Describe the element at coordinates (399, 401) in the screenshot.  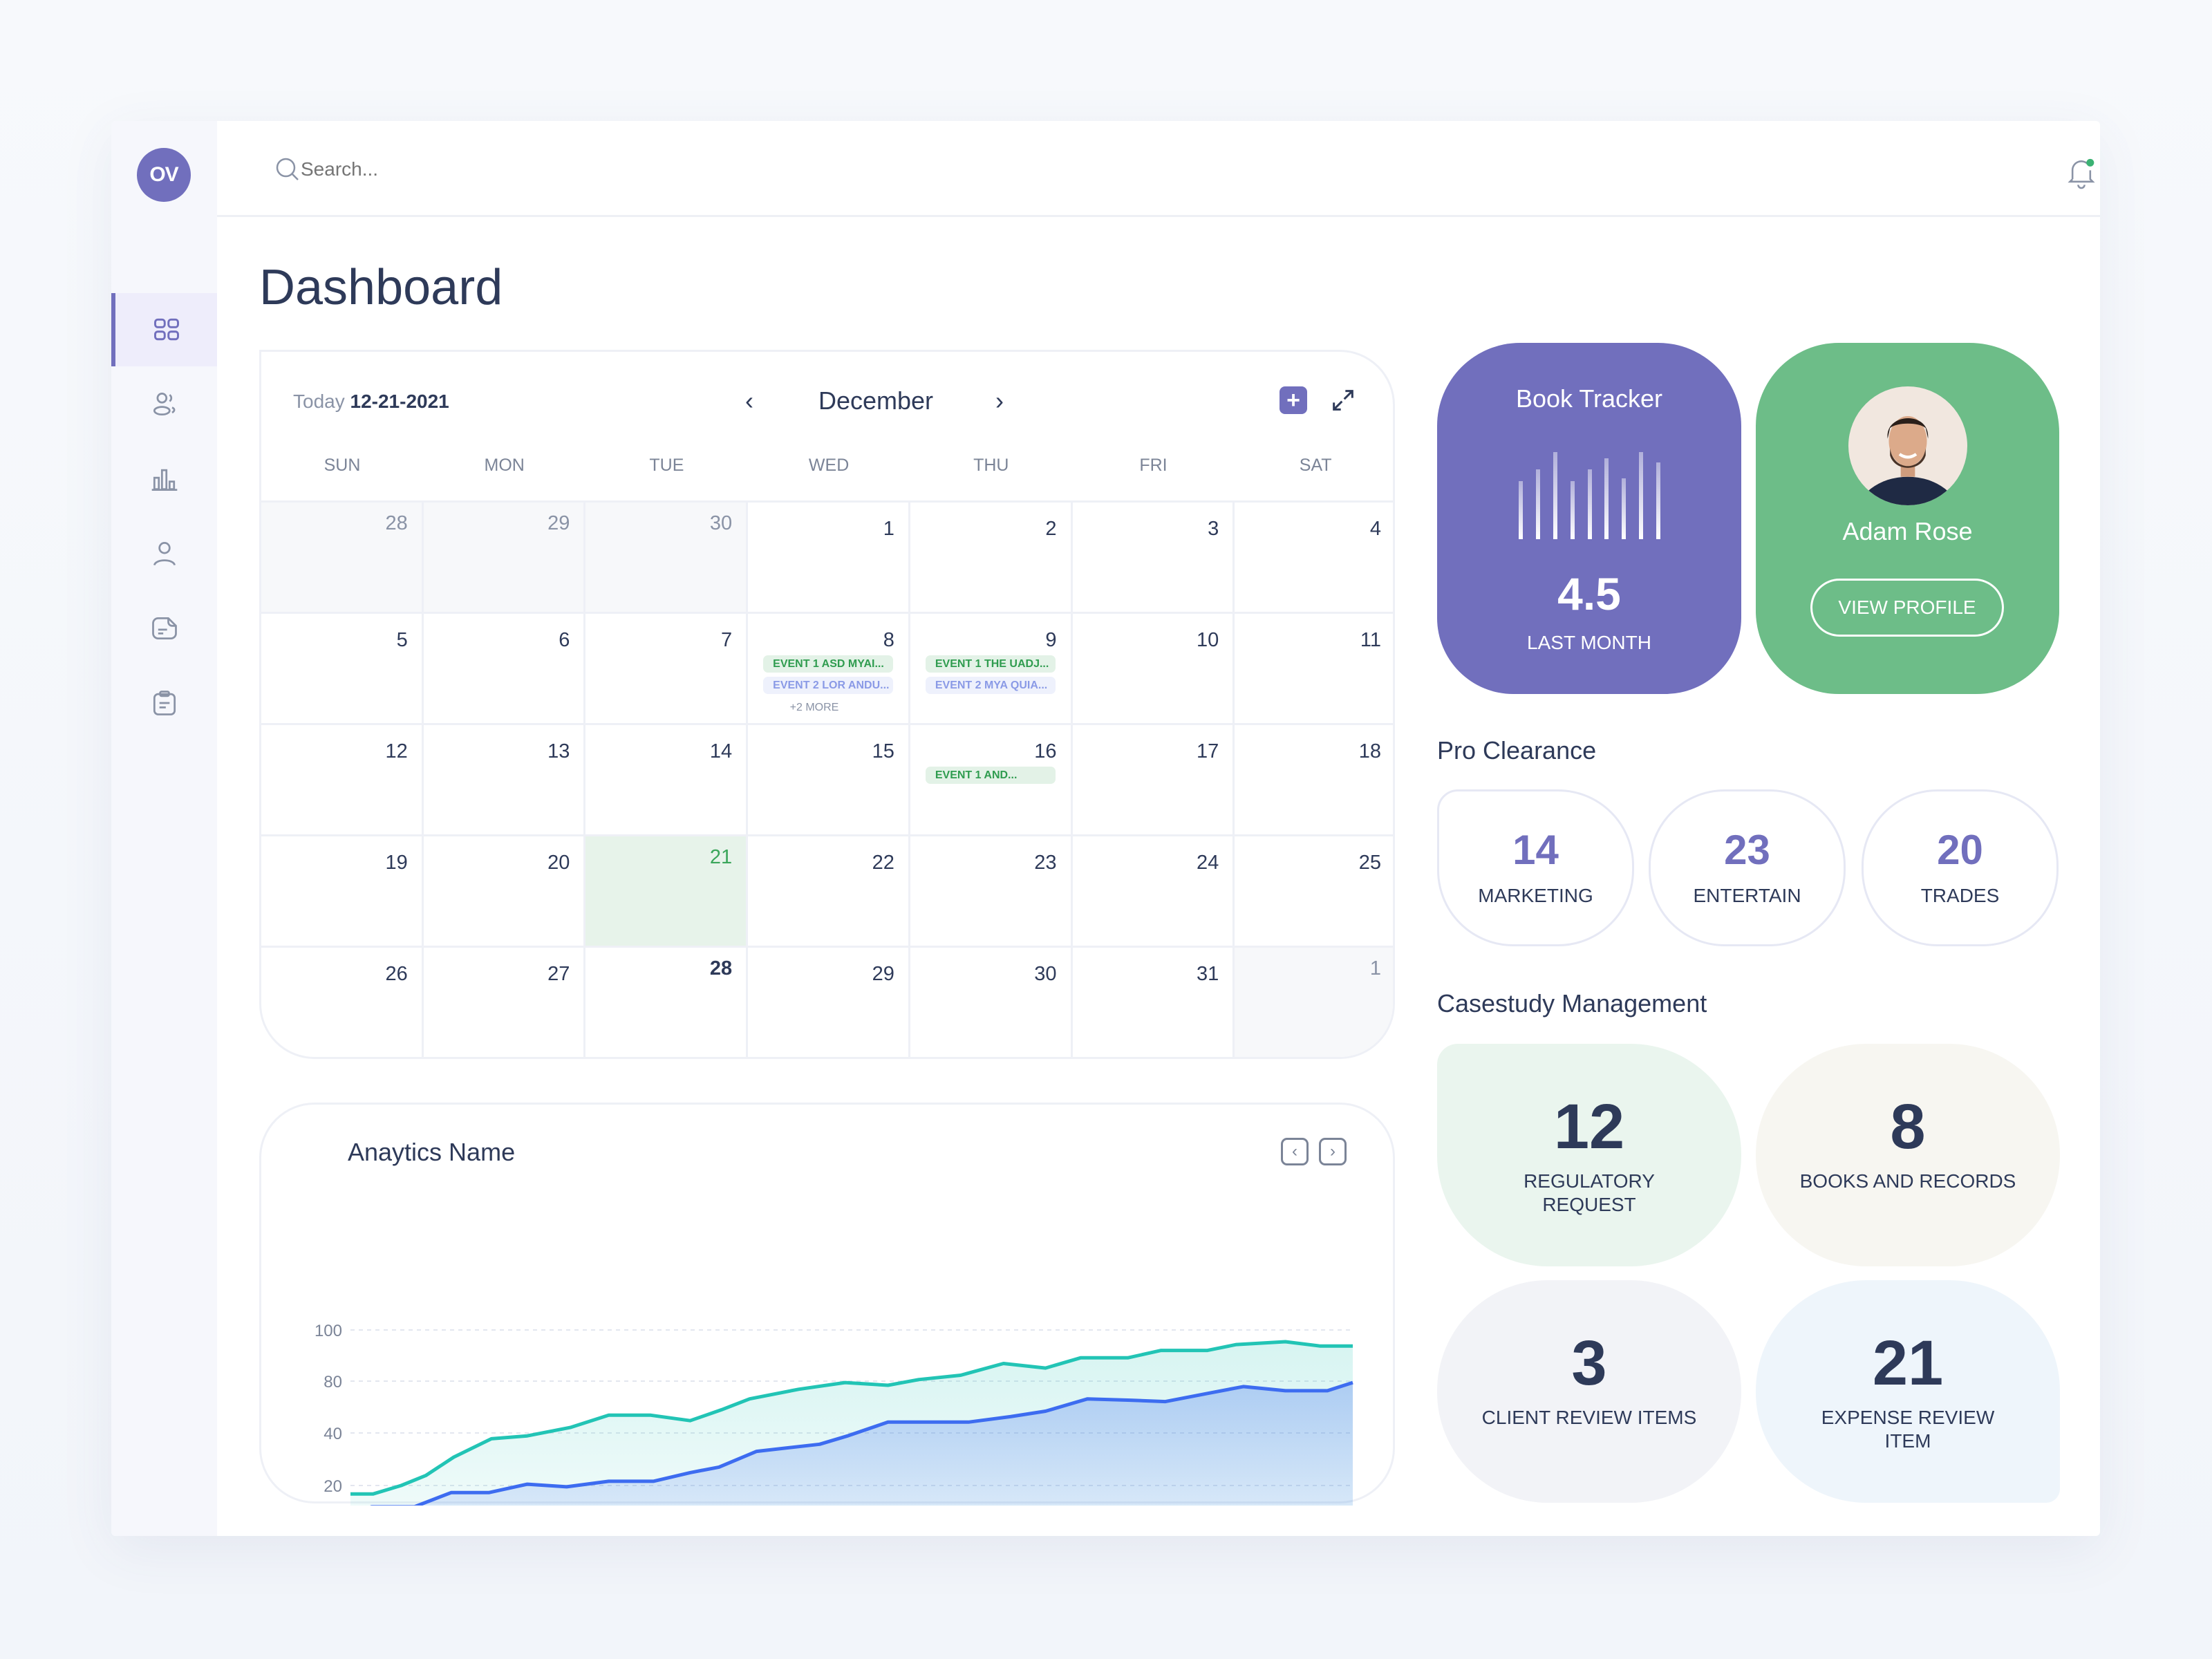
I see `today-value: 12-21-2021` at that location.